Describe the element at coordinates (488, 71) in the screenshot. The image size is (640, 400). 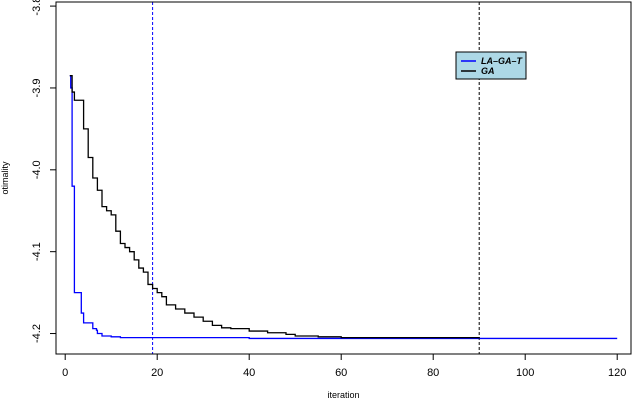
I see `legend-label-ga: GA` at that location.